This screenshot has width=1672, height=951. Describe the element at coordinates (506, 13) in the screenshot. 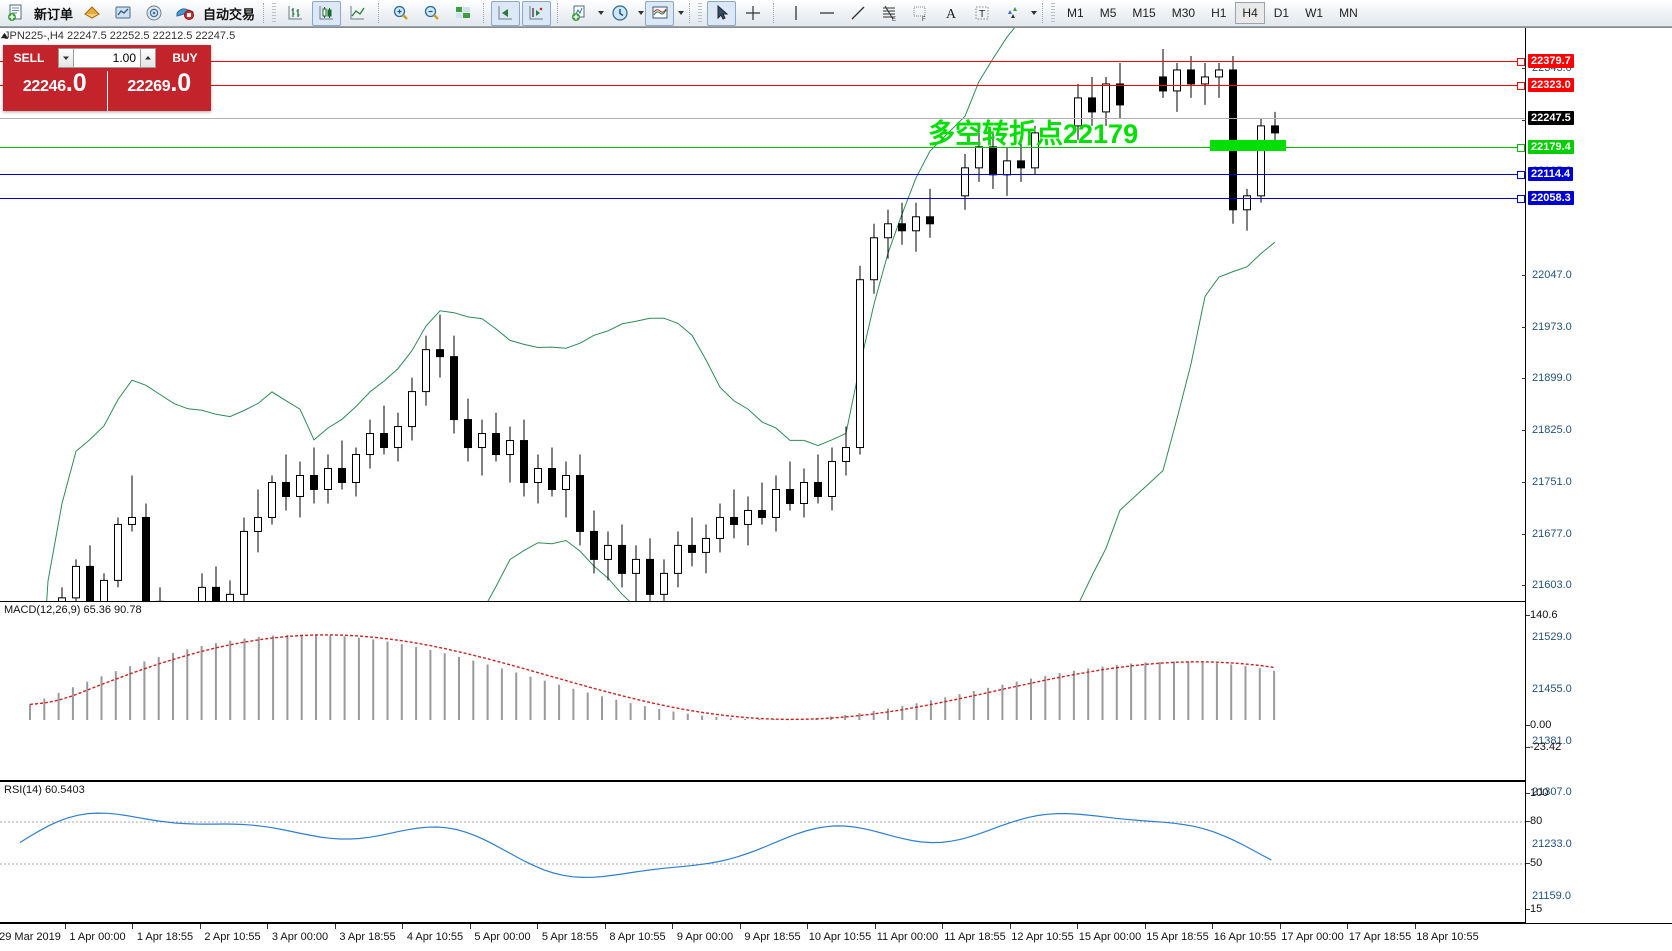

I see `shift-end-icon` at that location.